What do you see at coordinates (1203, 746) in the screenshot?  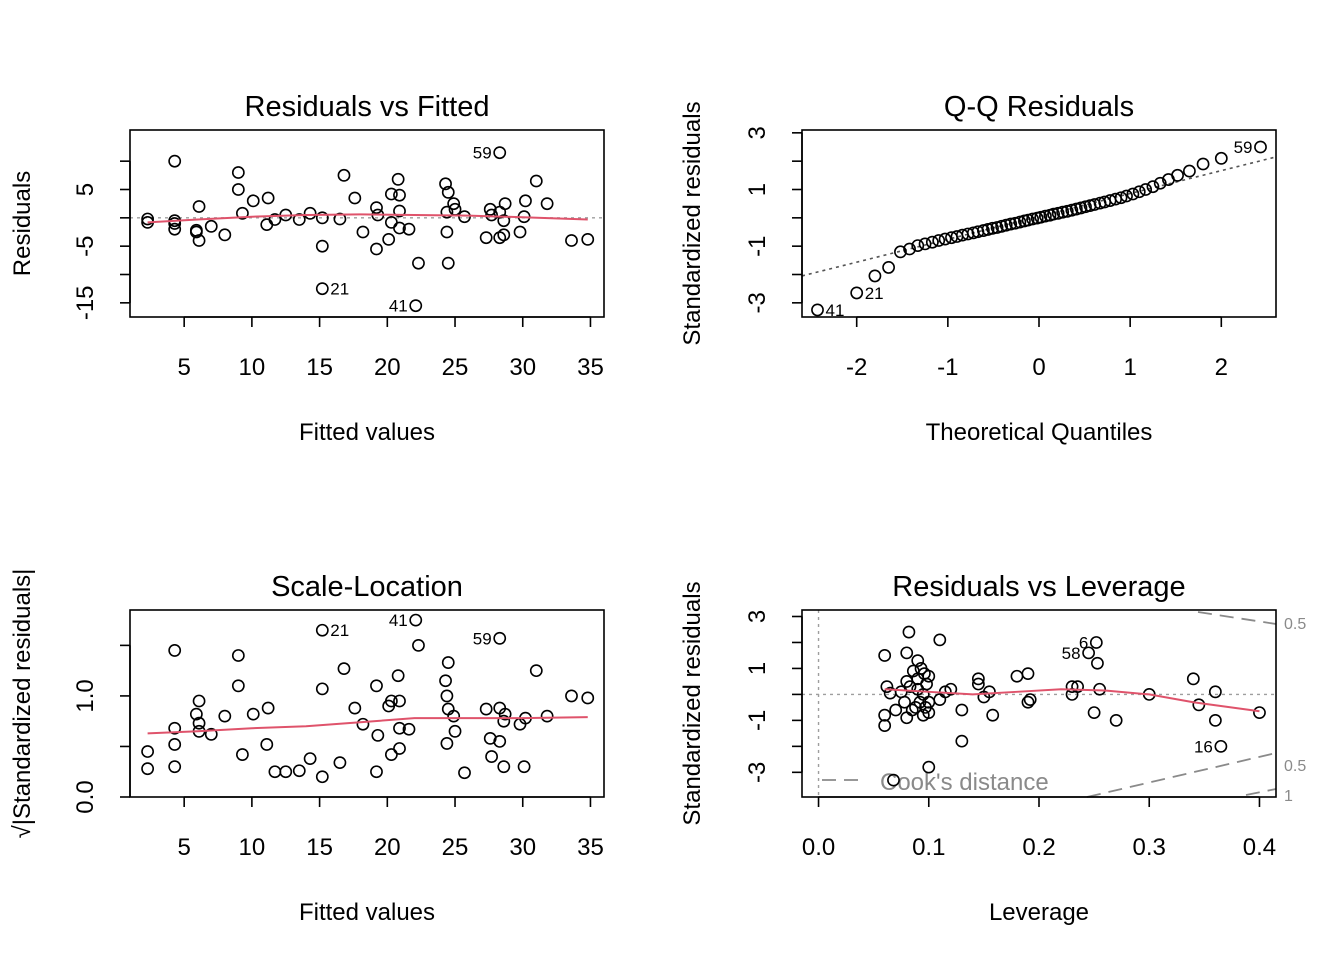 I see `point-label: 16` at bounding box center [1203, 746].